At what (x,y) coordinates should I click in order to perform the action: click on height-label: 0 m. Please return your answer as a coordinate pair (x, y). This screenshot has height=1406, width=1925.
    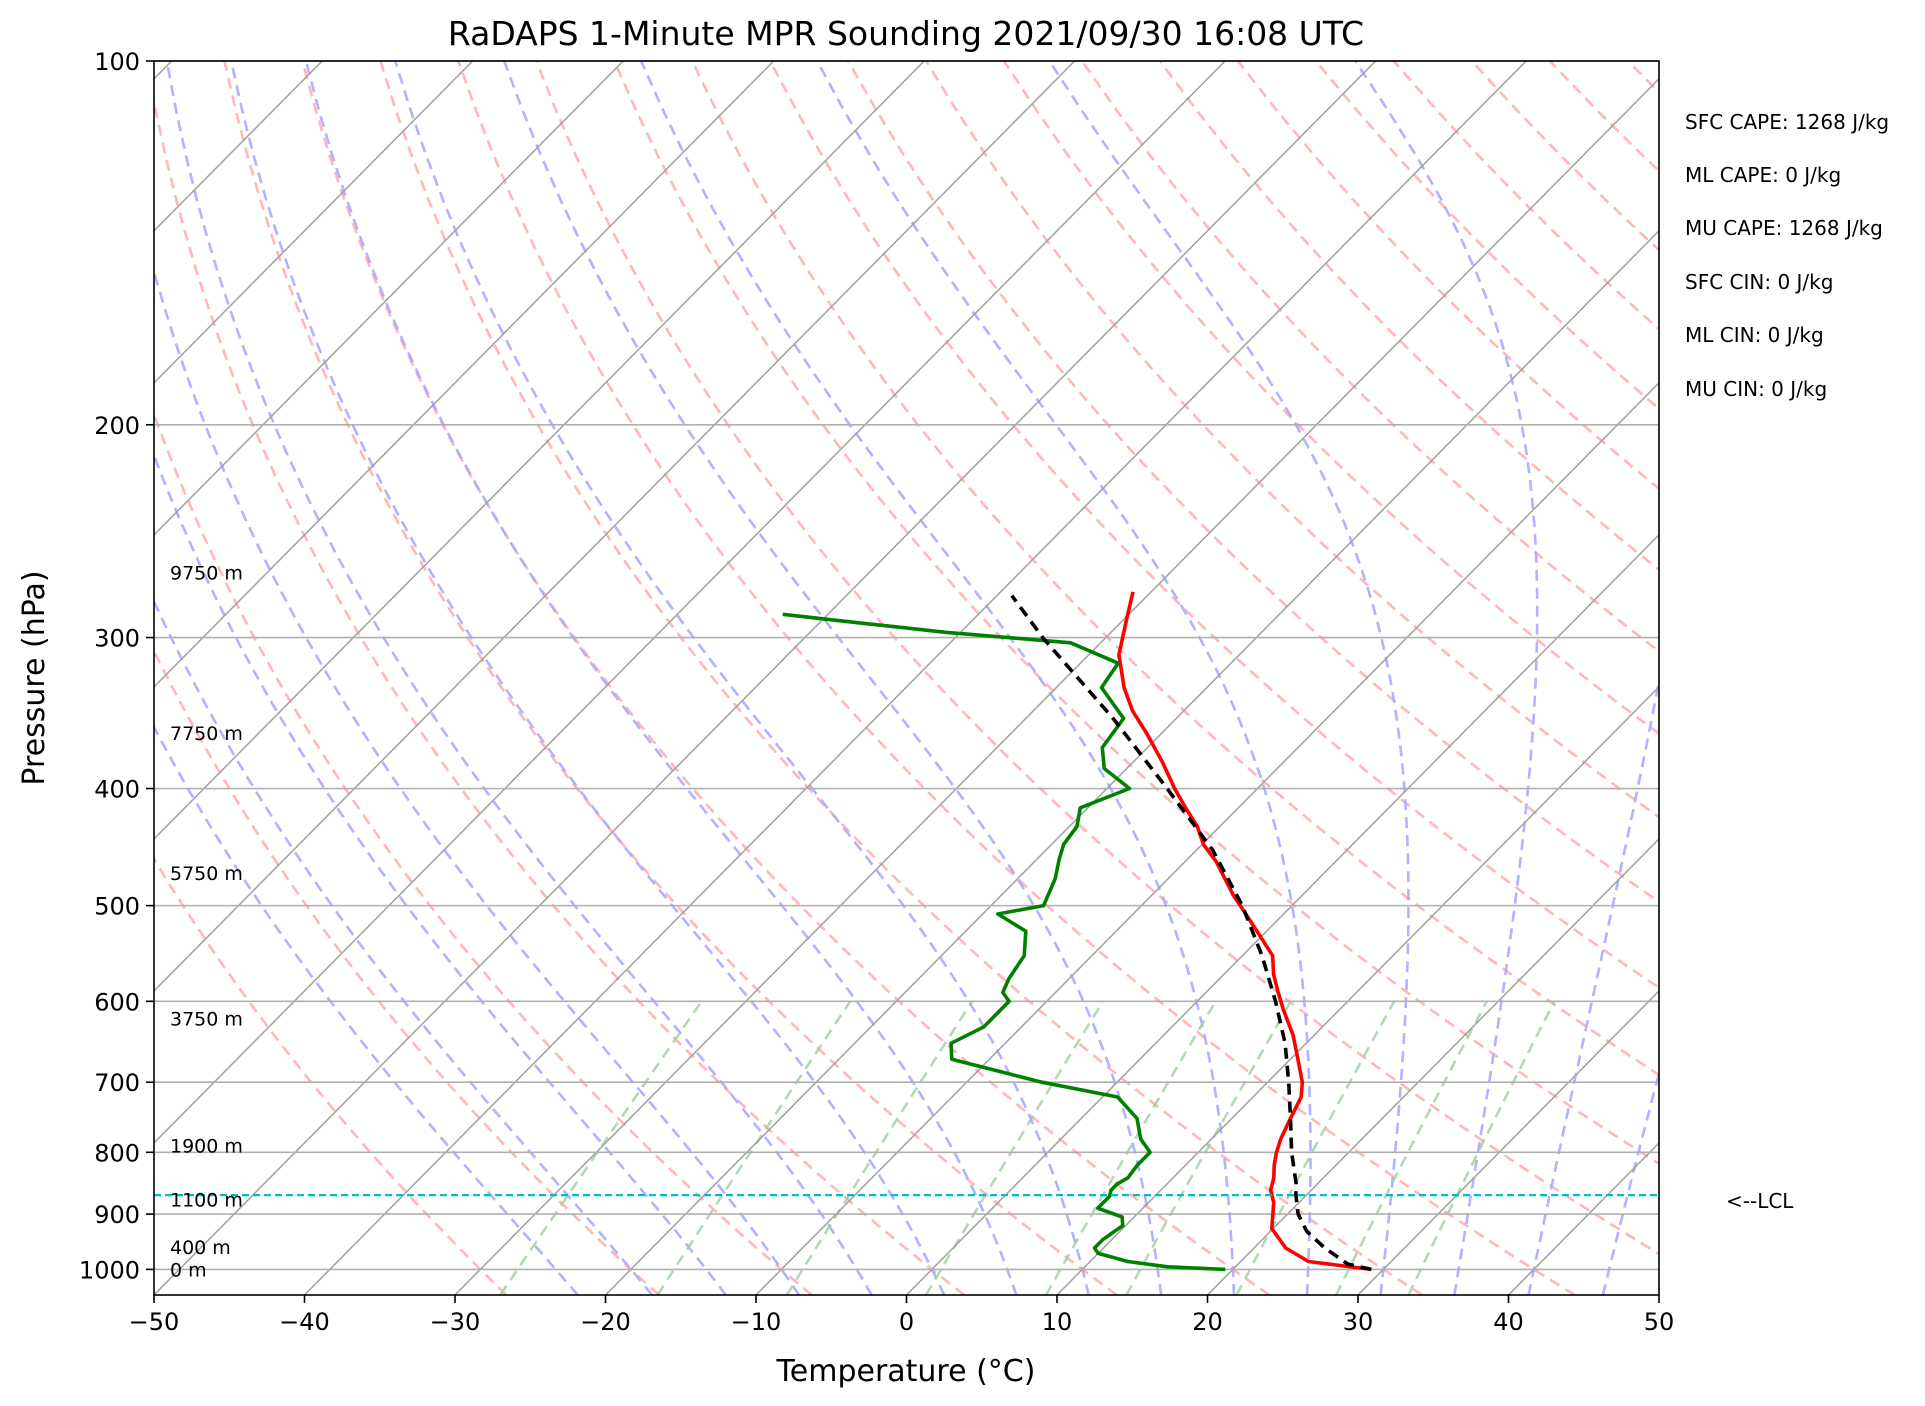
    Looking at the image, I should click on (188, 1270).